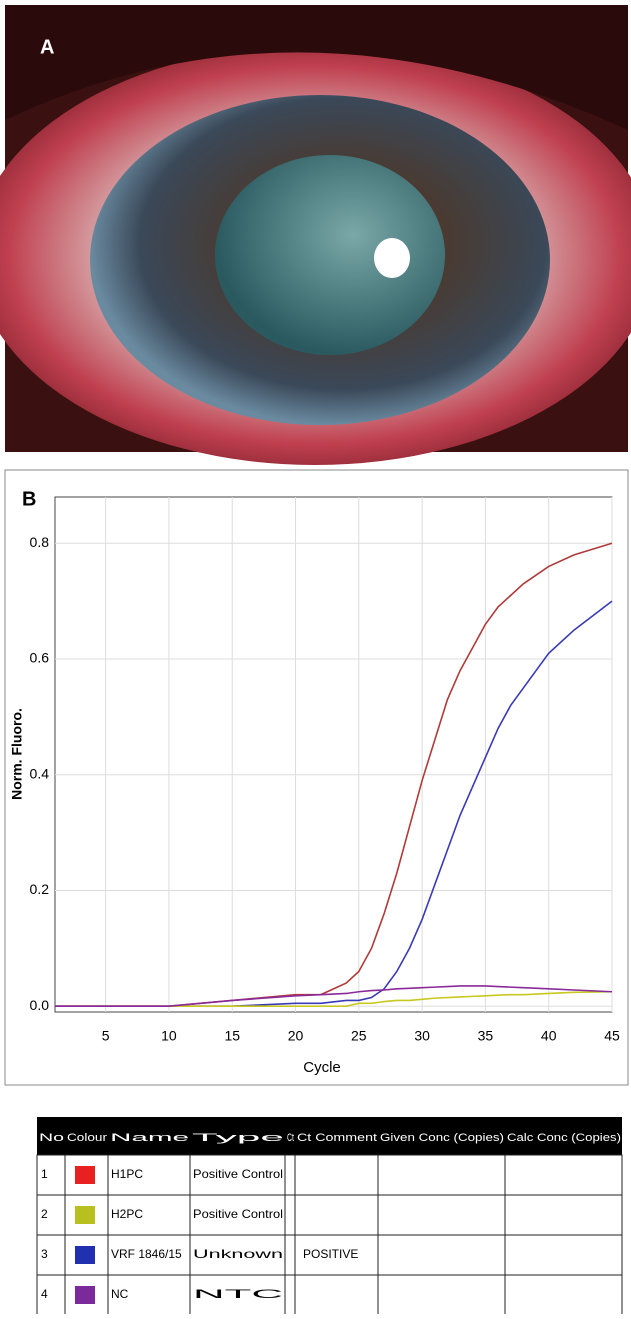 This screenshot has width=631, height=1319. Describe the element at coordinates (44, 1254) in the screenshot. I see `table-cell: 3` at that location.